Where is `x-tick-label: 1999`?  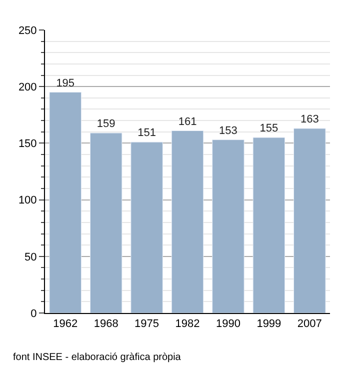 x-tick-label: 1999 is located at coordinates (269, 324).